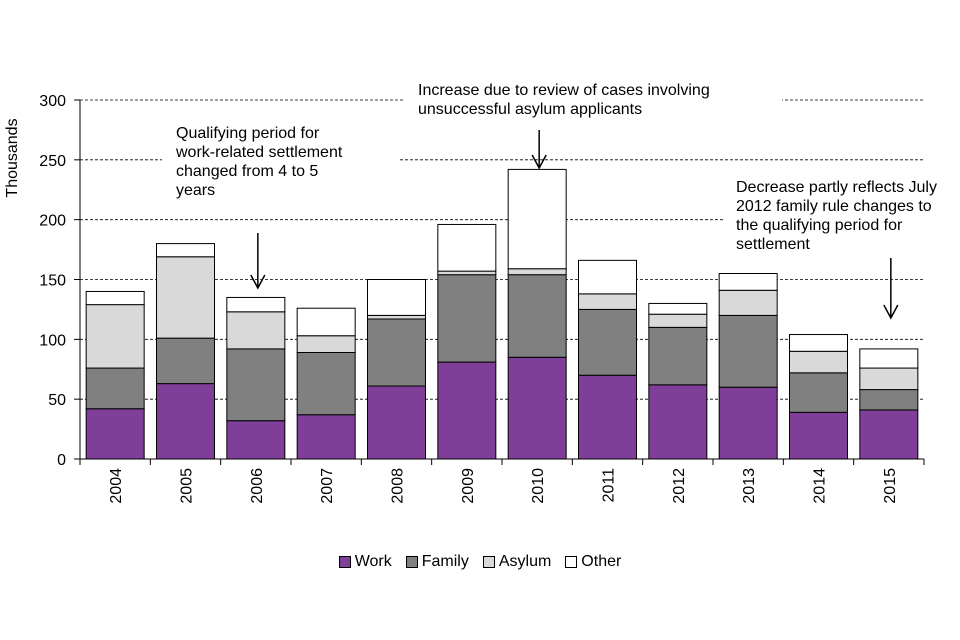 The image size is (960, 640). I want to click on legend-swatch-other, so click(571, 562).